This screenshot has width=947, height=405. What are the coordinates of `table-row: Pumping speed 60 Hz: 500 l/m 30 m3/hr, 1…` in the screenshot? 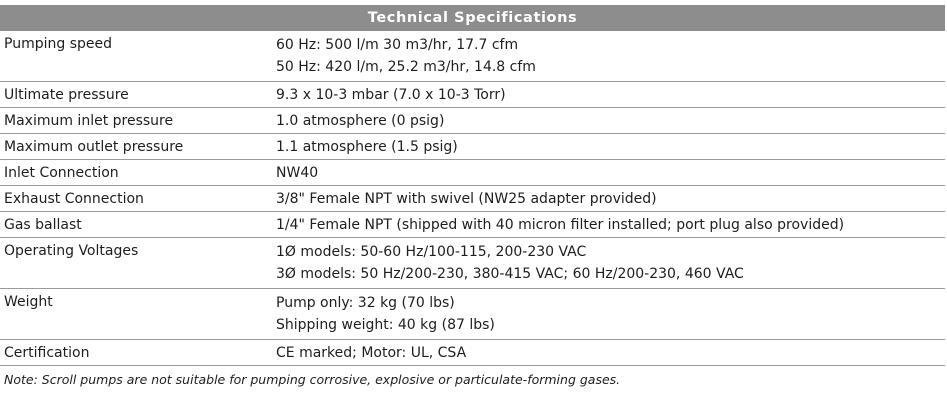 It's located at (473, 56).